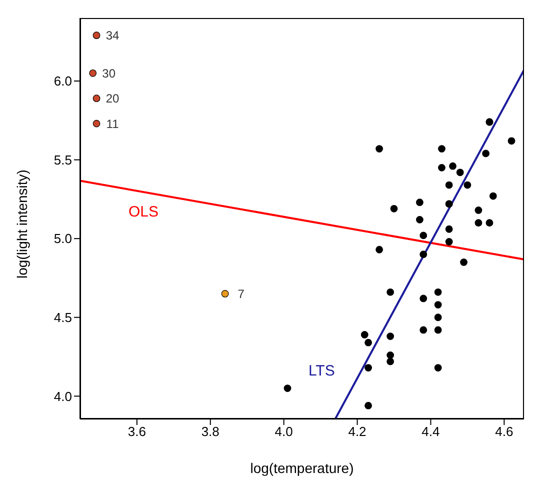 The width and height of the screenshot is (536, 495). I want to click on annotation: 30, so click(109, 73).